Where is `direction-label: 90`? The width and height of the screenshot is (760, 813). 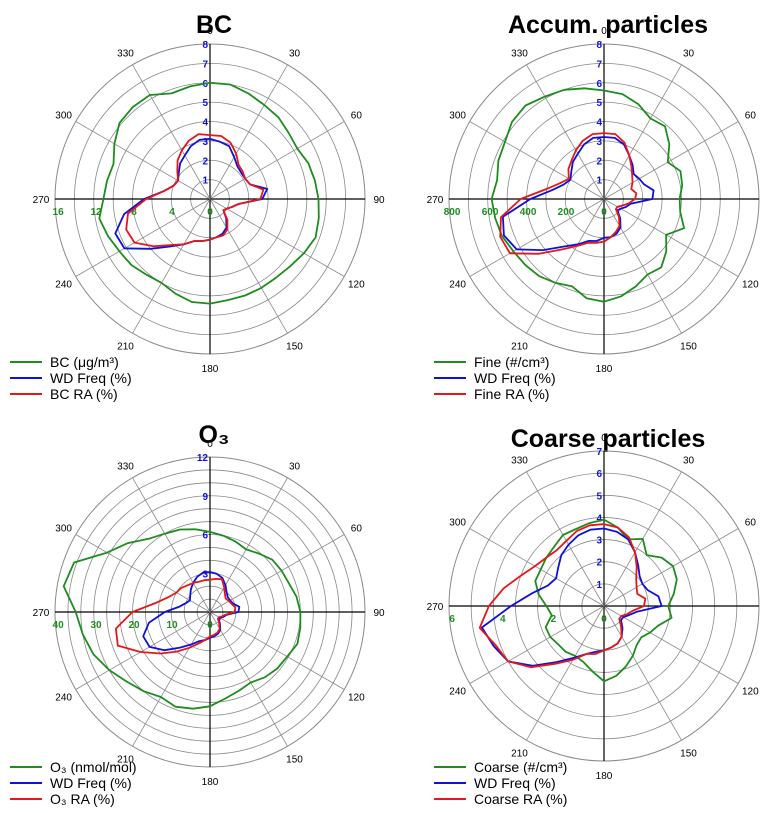
direction-label: 90 is located at coordinates (379, 200).